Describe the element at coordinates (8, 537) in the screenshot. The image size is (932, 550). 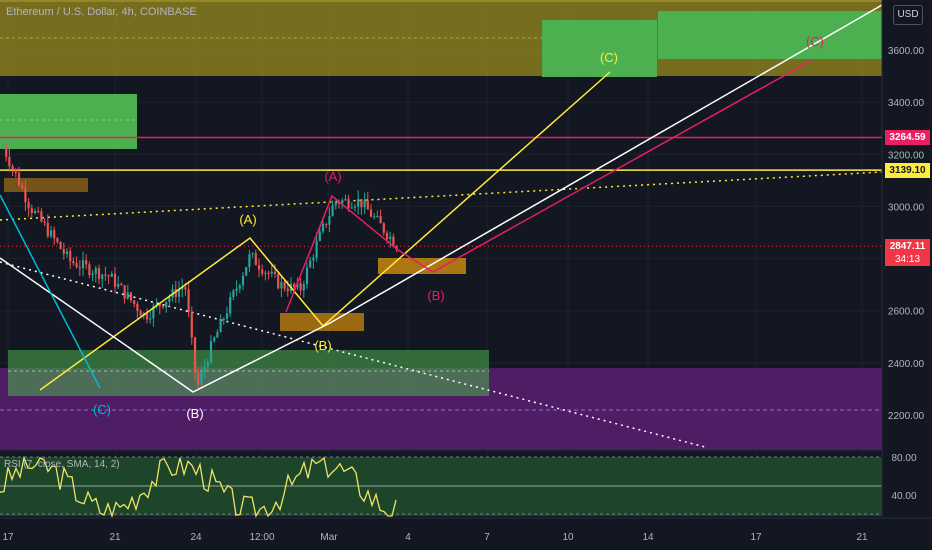
I see `x-tick-label: 17` at that location.